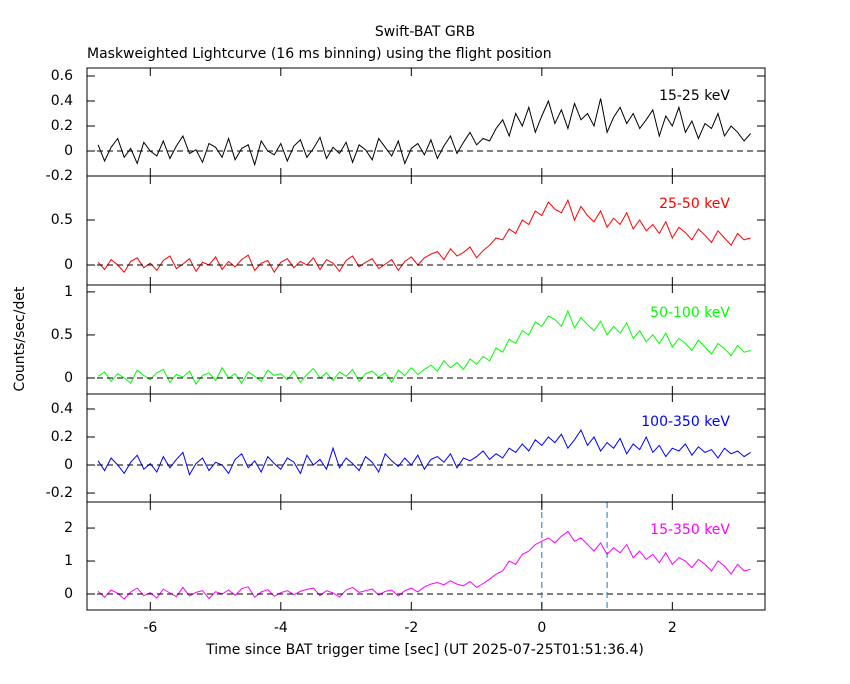  I want to click on x-tick-label: -6, so click(150, 628).